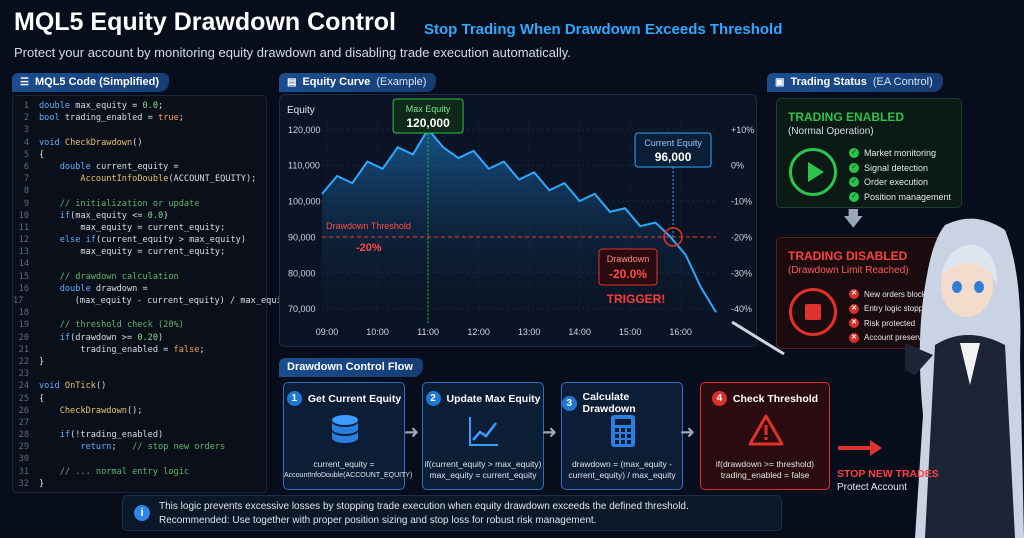 The image size is (1024, 538). I want to click on drawdown-callout, so click(628, 267).